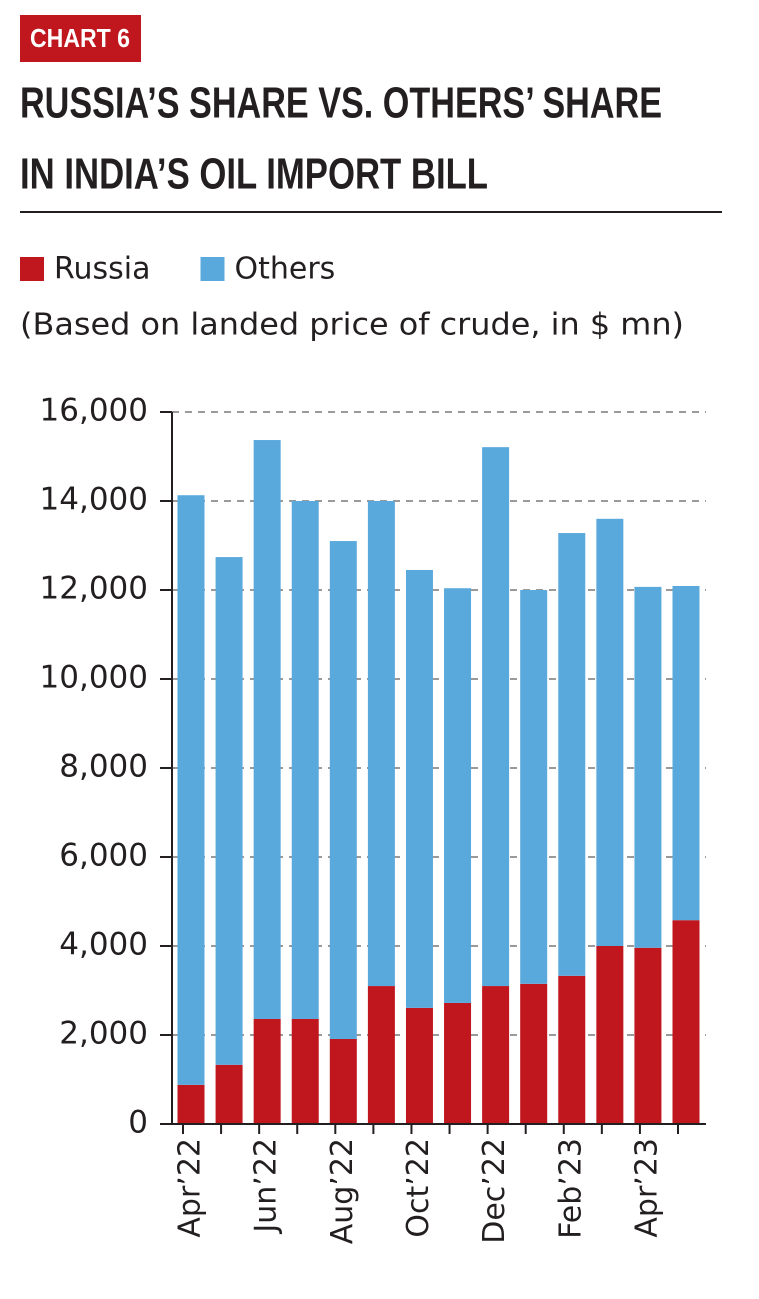 The height and width of the screenshot is (1299, 759). What do you see at coordinates (103, 767) in the screenshot?
I see `y-tick-label: 8,000` at bounding box center [103, 767].